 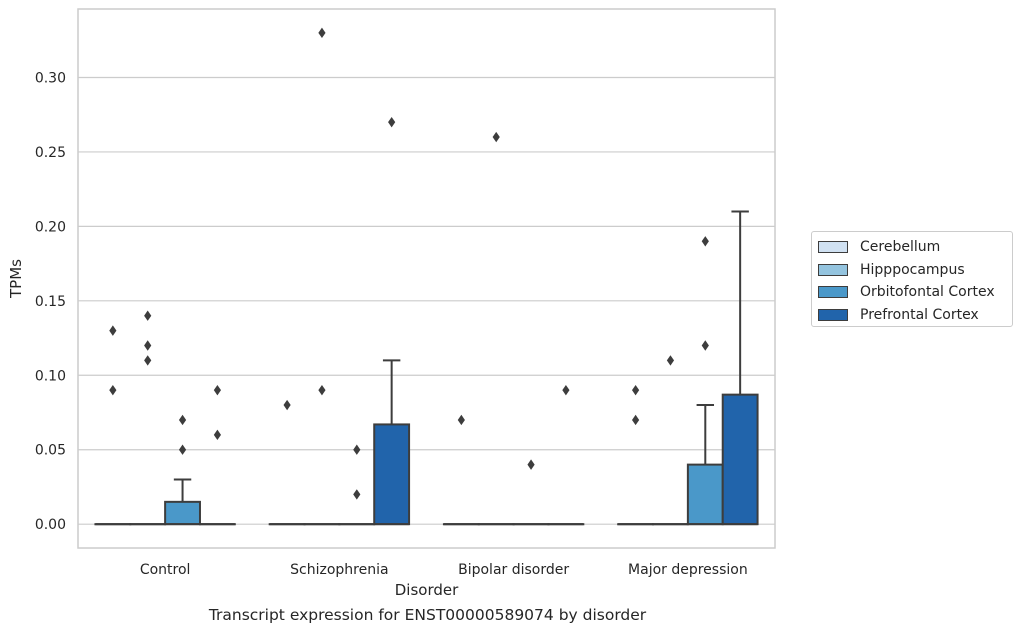 I want to click on legend-item-orbitofrontal-cortex: Orbitofontal Cortex, so click(x=915, y=292).